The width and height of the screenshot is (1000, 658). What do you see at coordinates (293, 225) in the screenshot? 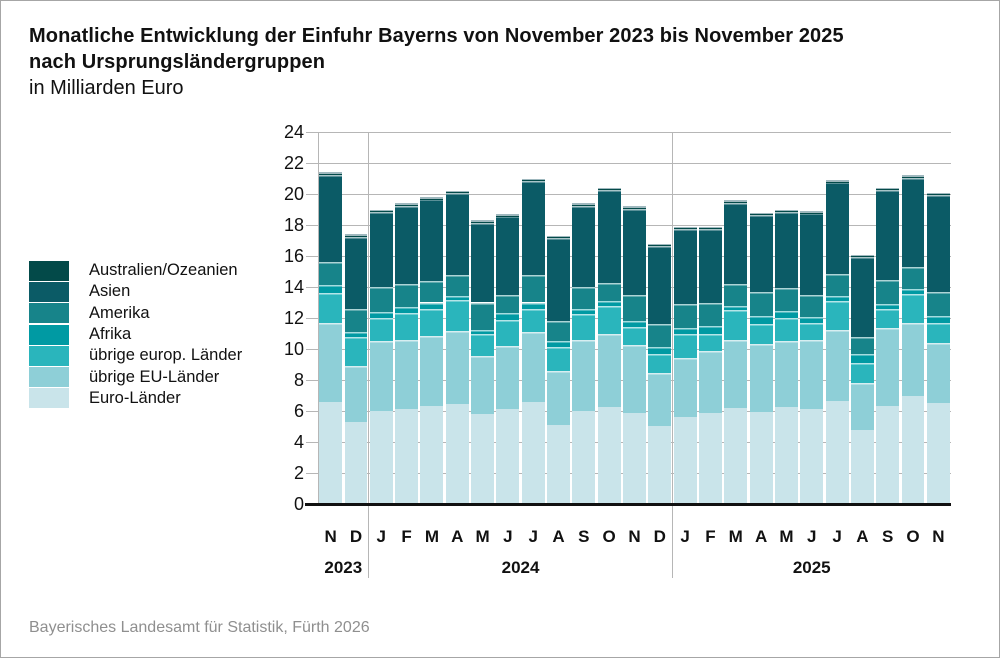
I see `y-tick-label-18: 18` at bounding box center [293, 225].